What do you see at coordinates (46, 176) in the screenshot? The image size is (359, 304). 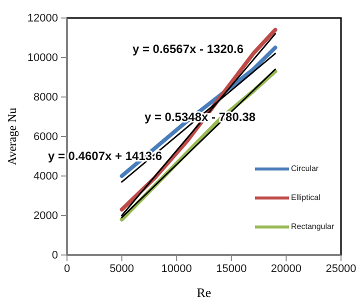 I see `y-tick-label: 4000` at bounding box center [46, 176].